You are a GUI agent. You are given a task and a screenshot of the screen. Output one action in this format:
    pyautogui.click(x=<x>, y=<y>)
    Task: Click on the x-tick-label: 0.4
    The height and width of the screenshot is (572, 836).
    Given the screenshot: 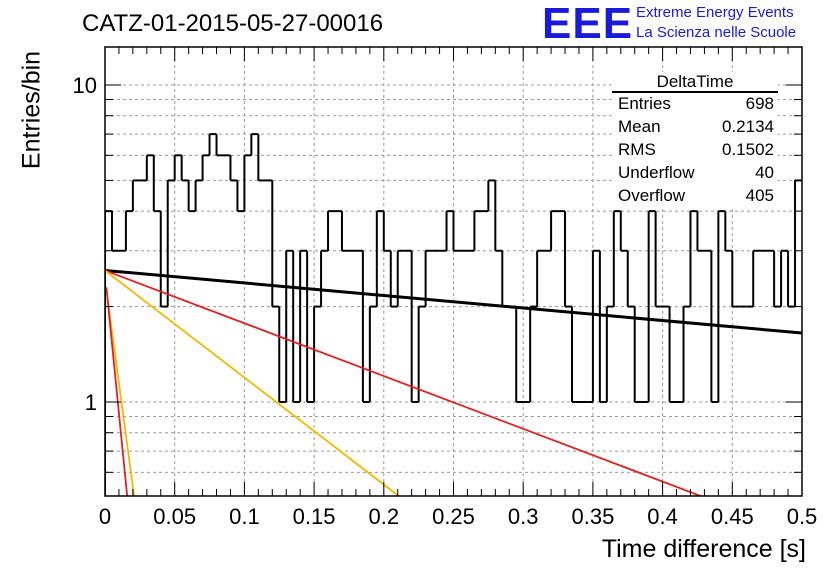 What is the action you would take?
    pyautogui.click(x=662, y=516)
    